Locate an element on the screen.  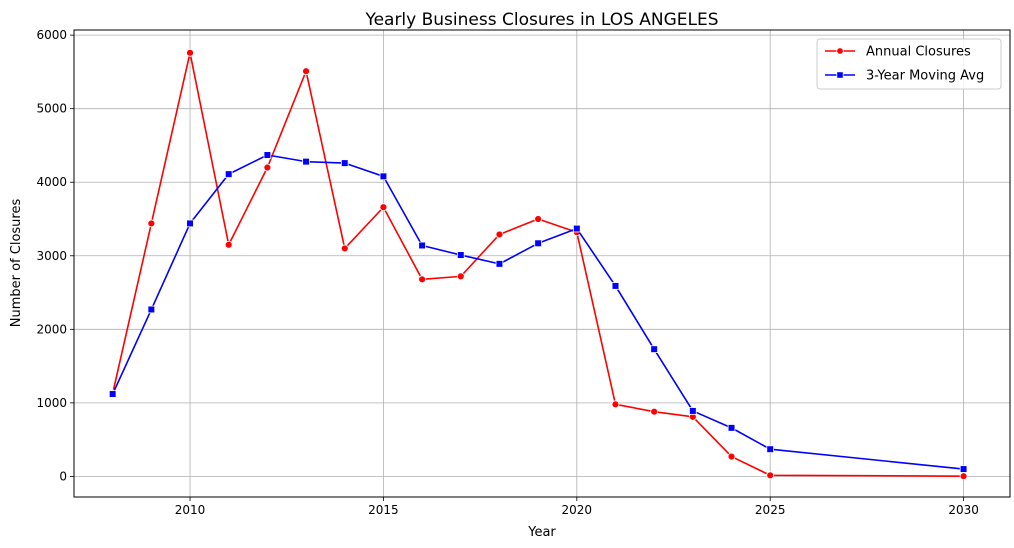
y-tick-label: 1000 is located at coordinates (51, 403).